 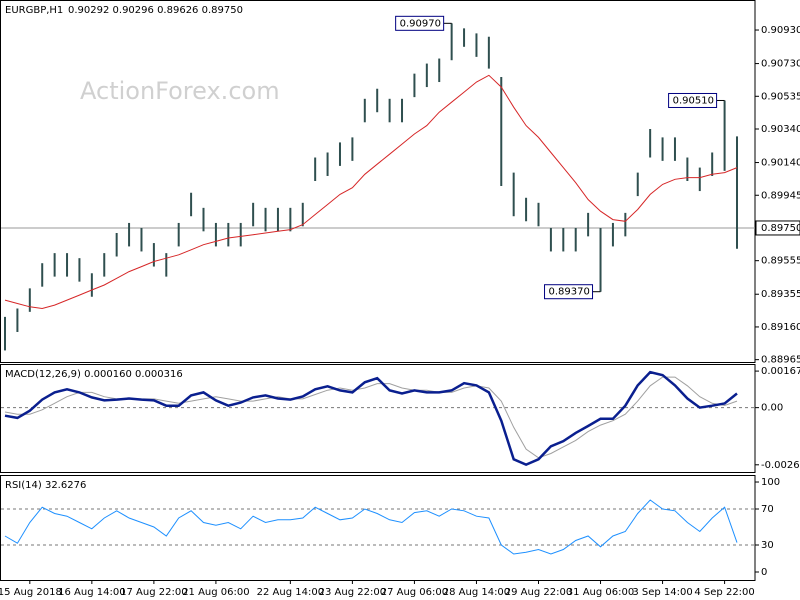 What do you see at coordinates (153, 592) in the screenshot?
I see `x-tick-label: 17 Aug 22:00` at bounding box center [153, 592].